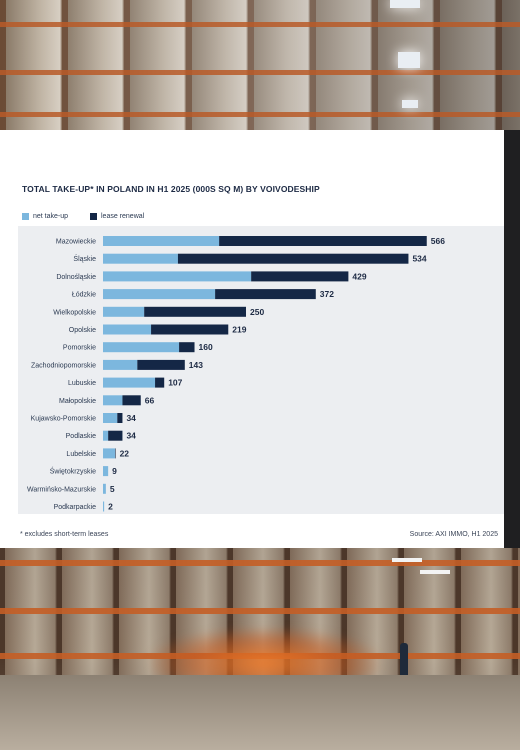  What do you see at coordinates (110, 507) in the screenshot?
I see `total-label: 2` at bounding box center [110, 507].